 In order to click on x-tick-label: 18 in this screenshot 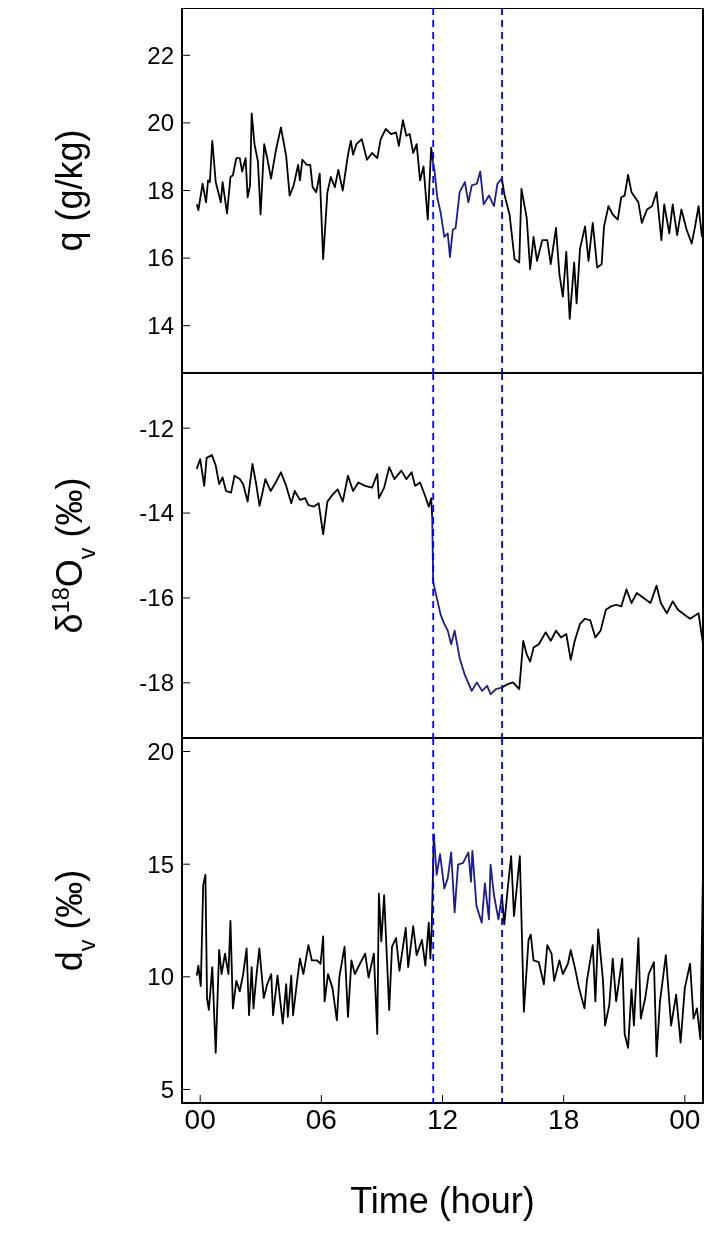, I will do `click(564, 1119)`.